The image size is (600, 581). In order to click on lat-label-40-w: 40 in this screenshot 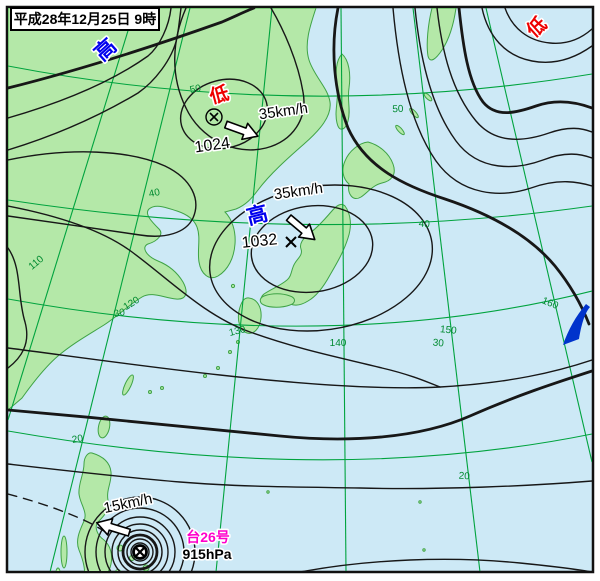, I will do `click(155, 193)`.